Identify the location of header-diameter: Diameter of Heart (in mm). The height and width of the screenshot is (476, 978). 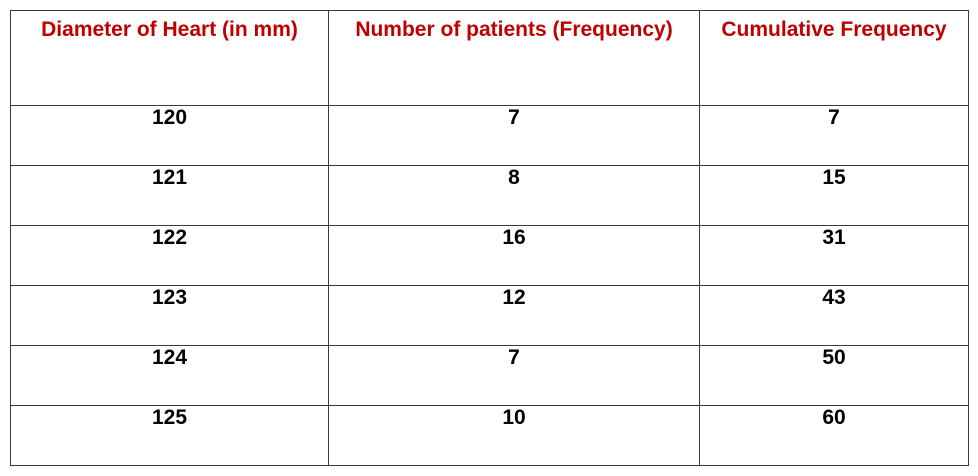
(169, 58).